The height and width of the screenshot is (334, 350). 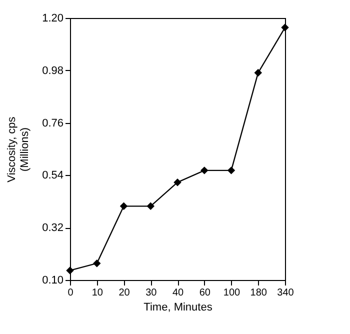 What do you see at coordinates (124, 293) in the screenshot?
I see `x-tick-label: 20` at bounding box center [124, 293].